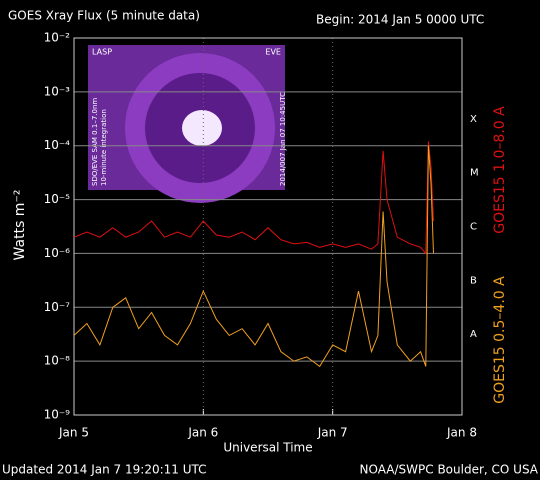 The image size is (540, 480). I want to click on chart-subtitle: Begin: 2014 Jan 5 0000 UTC, so click(400, 20).